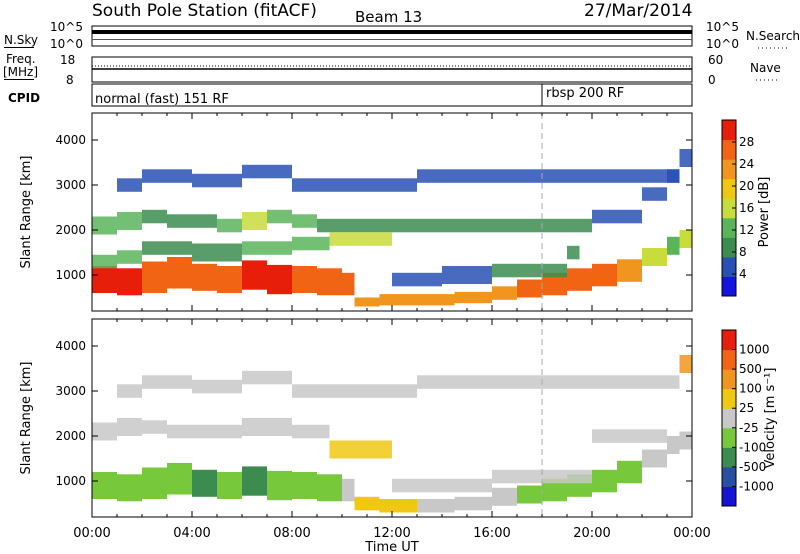  What do you see at coordinates (392, 39) in the screenshot?
I see `nsearch-trace` at bounding box center [392, 39].